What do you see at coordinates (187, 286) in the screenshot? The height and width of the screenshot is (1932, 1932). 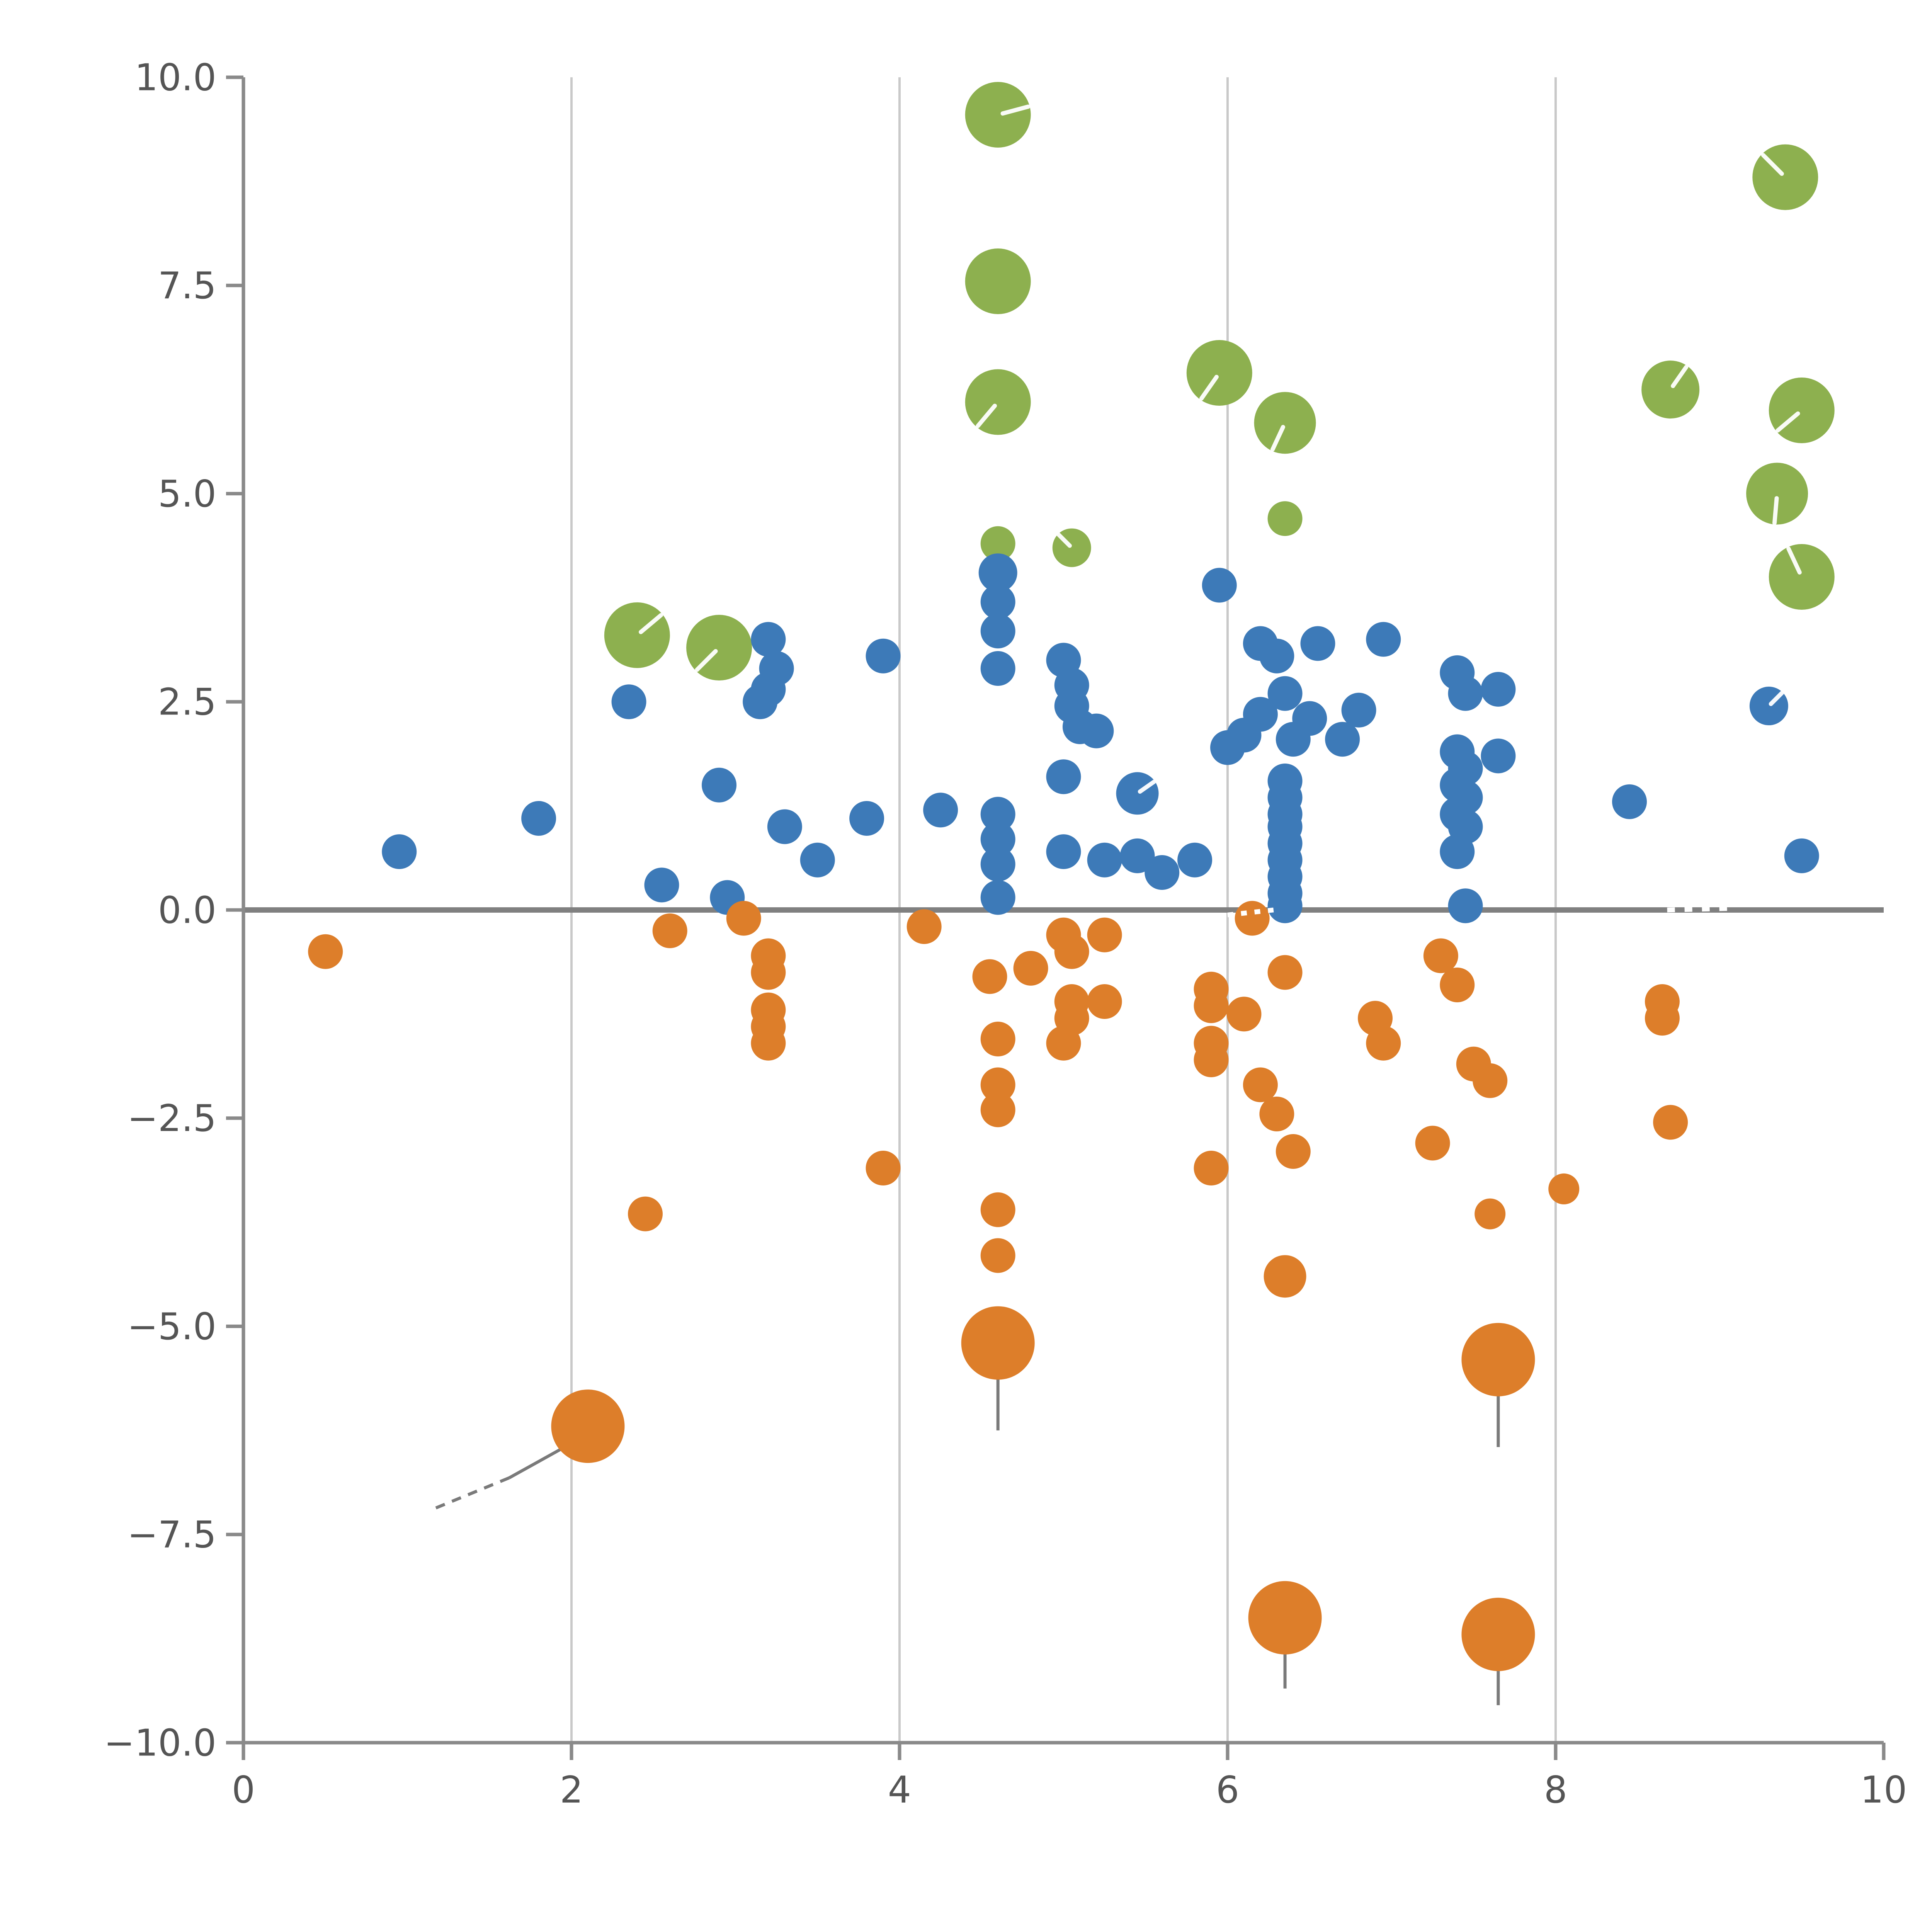 I see `y-tick-label: 7.5` at bounding box center [187, 286].